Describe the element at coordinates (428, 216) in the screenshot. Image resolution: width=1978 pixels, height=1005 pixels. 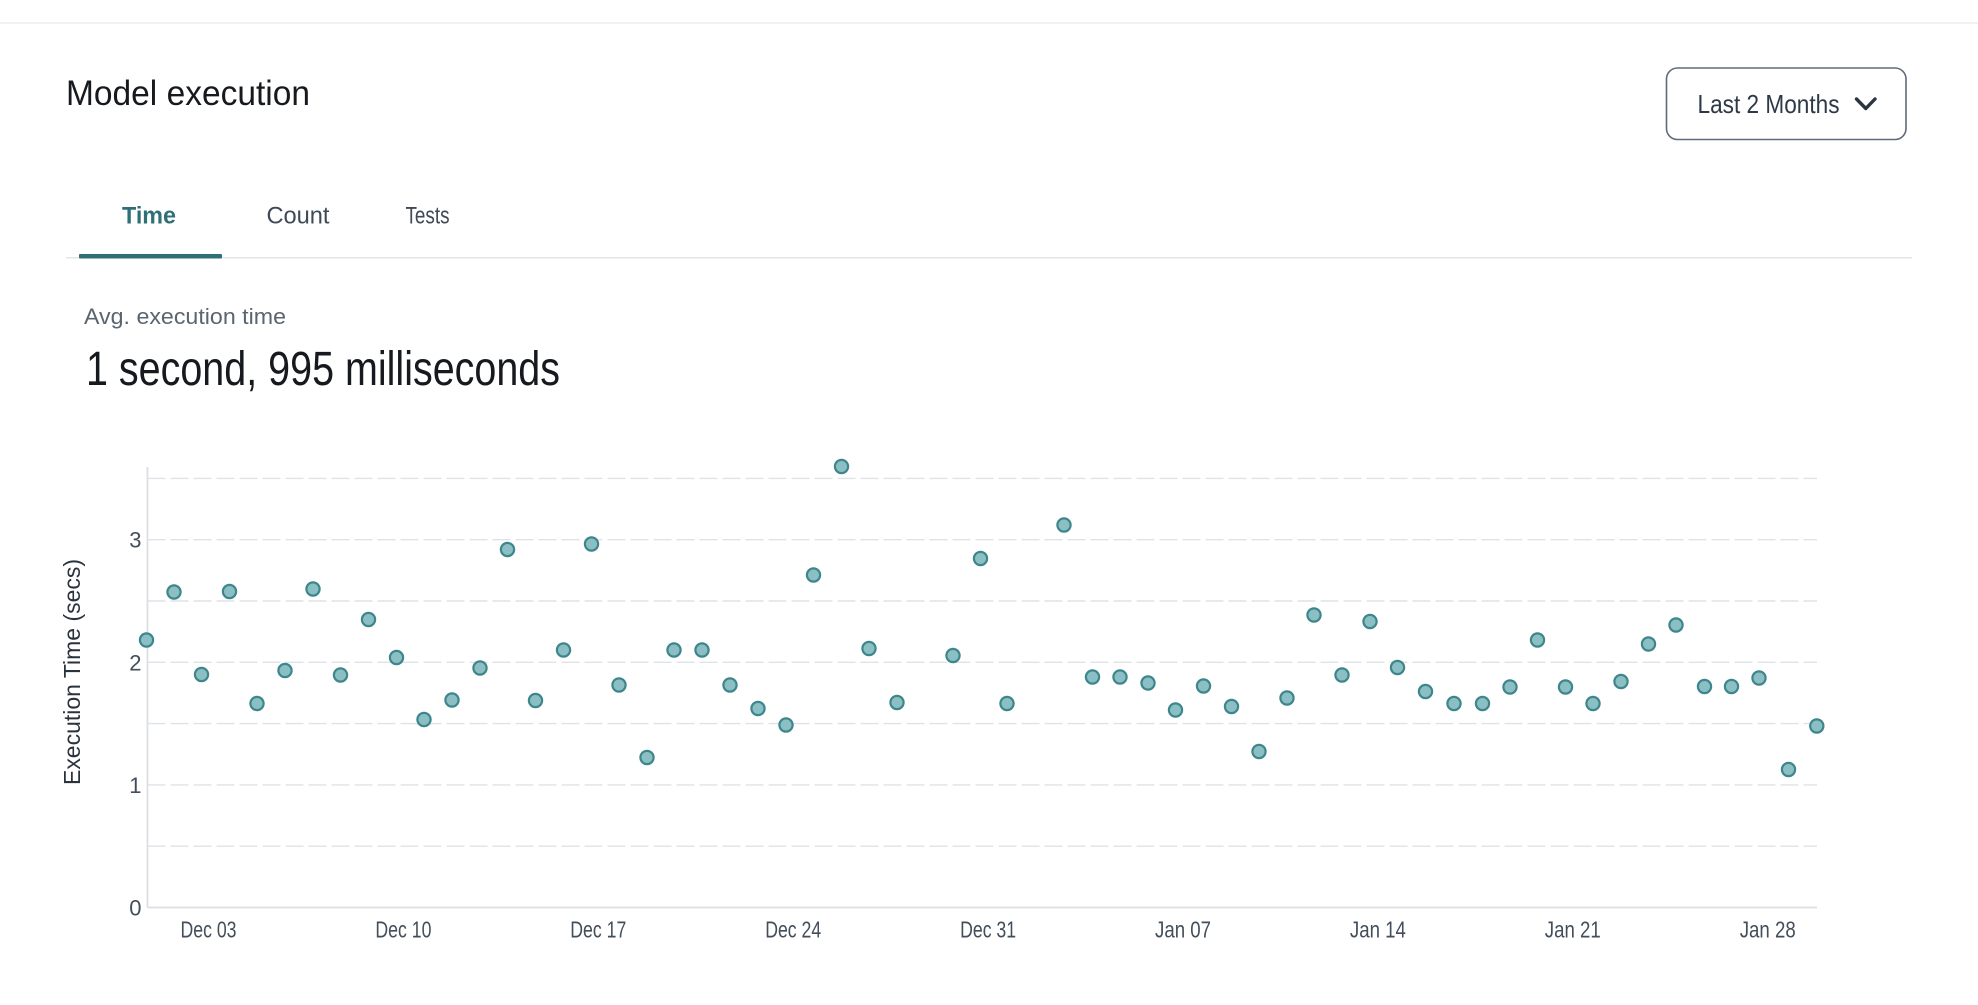
I see `svg-text: Tests` at that location.